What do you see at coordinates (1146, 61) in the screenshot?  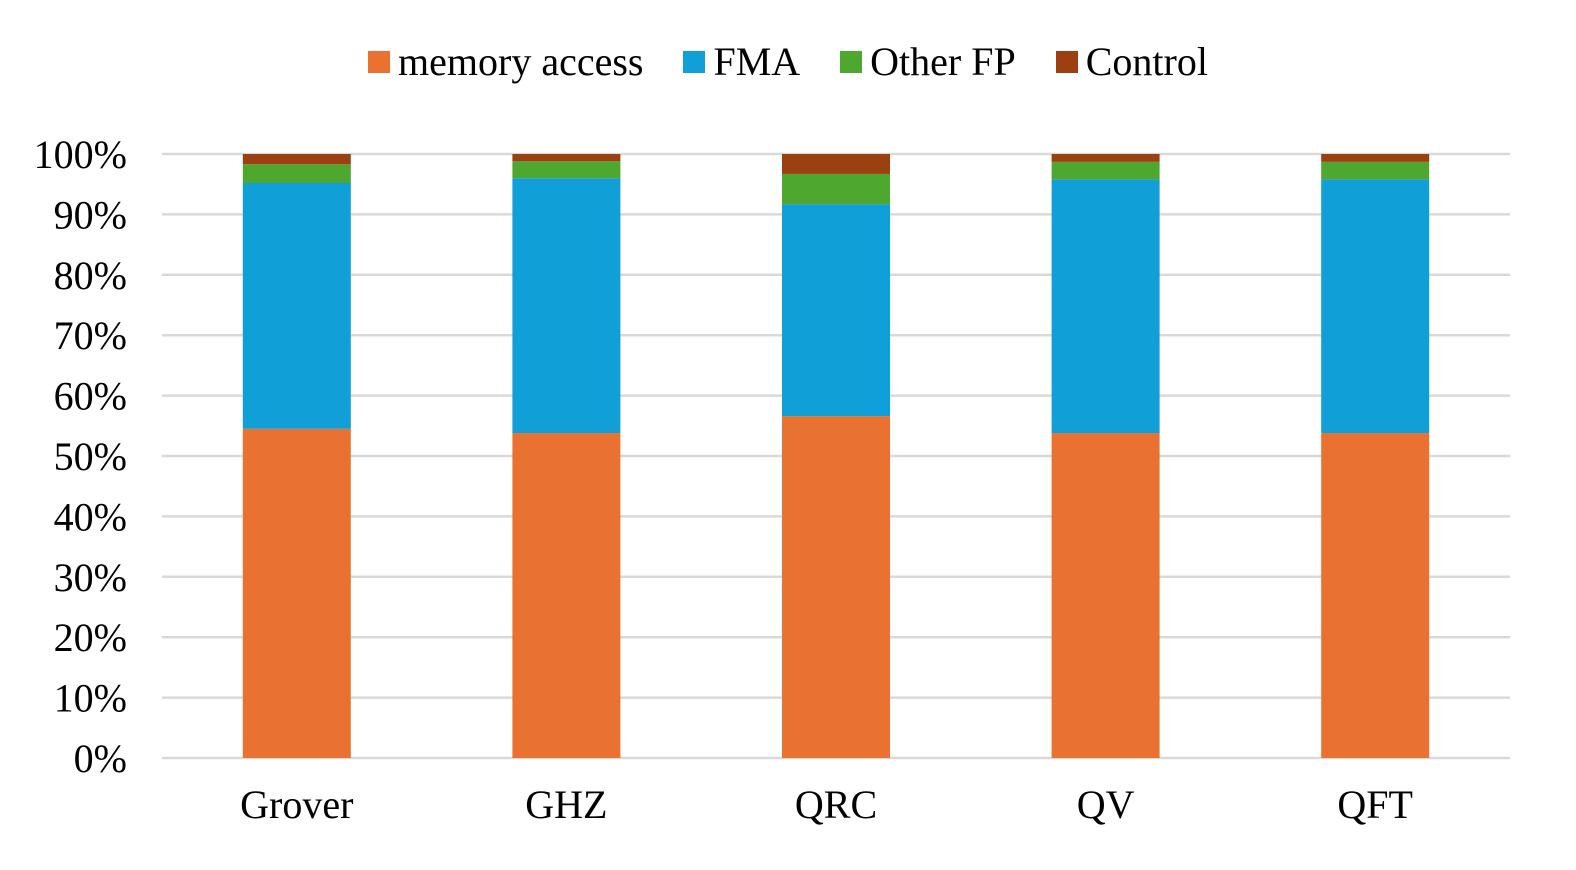 I see `legend-label-control: Control` at bounding box center [1146, 61].